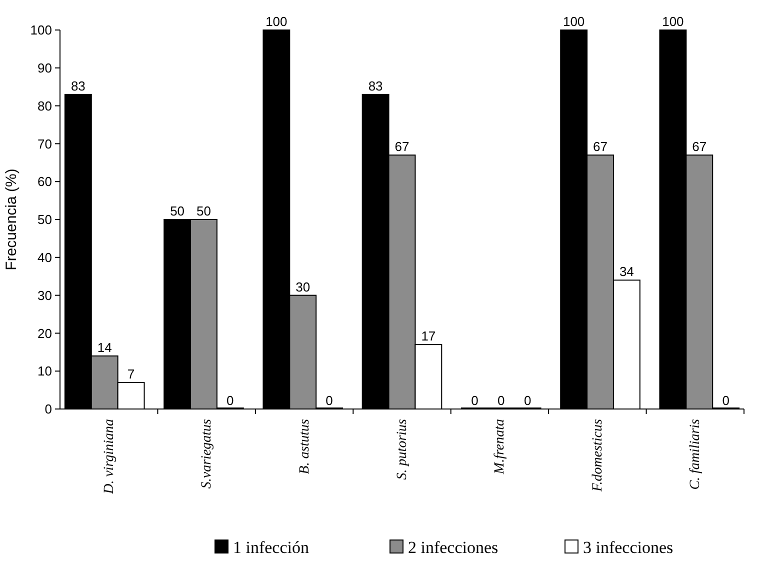 This screenshot has height=569, width=759. Describe the element at coordinates (48, 409) in the screenshot. I see `y-tick-label: 0` at that location.